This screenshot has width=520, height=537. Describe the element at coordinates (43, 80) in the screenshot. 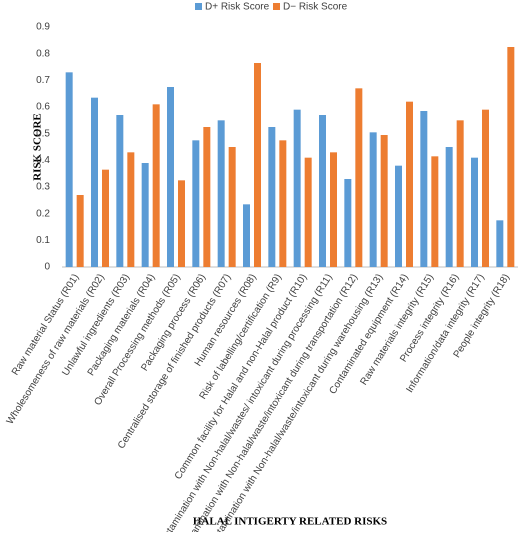

I see `y-tick-label: 0.7` at that location.